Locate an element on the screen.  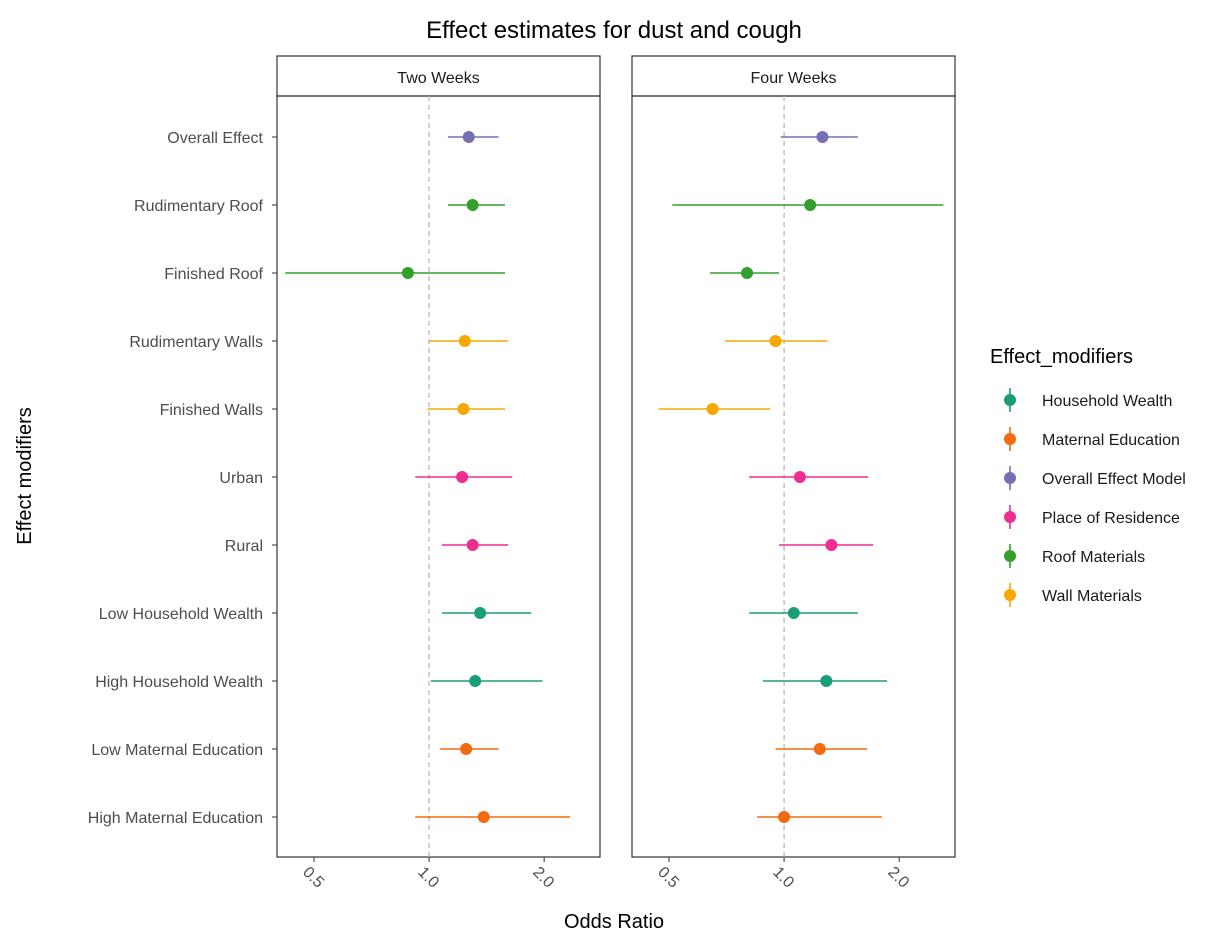
facet-strip-label: Four Weeks is located at coordinates (794, 78).